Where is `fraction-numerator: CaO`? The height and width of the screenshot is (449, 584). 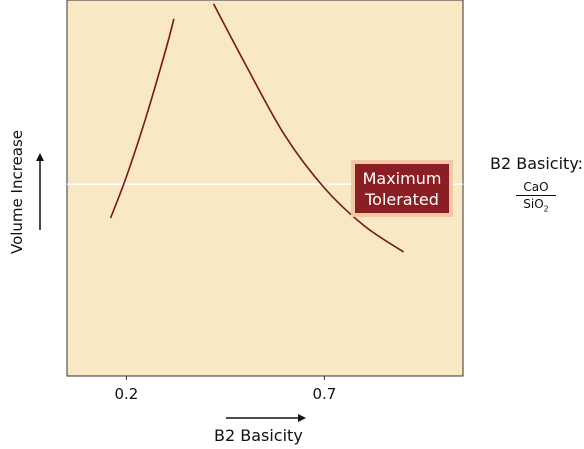 fraction-numerator: CaO is located at coordinates (536, 187).